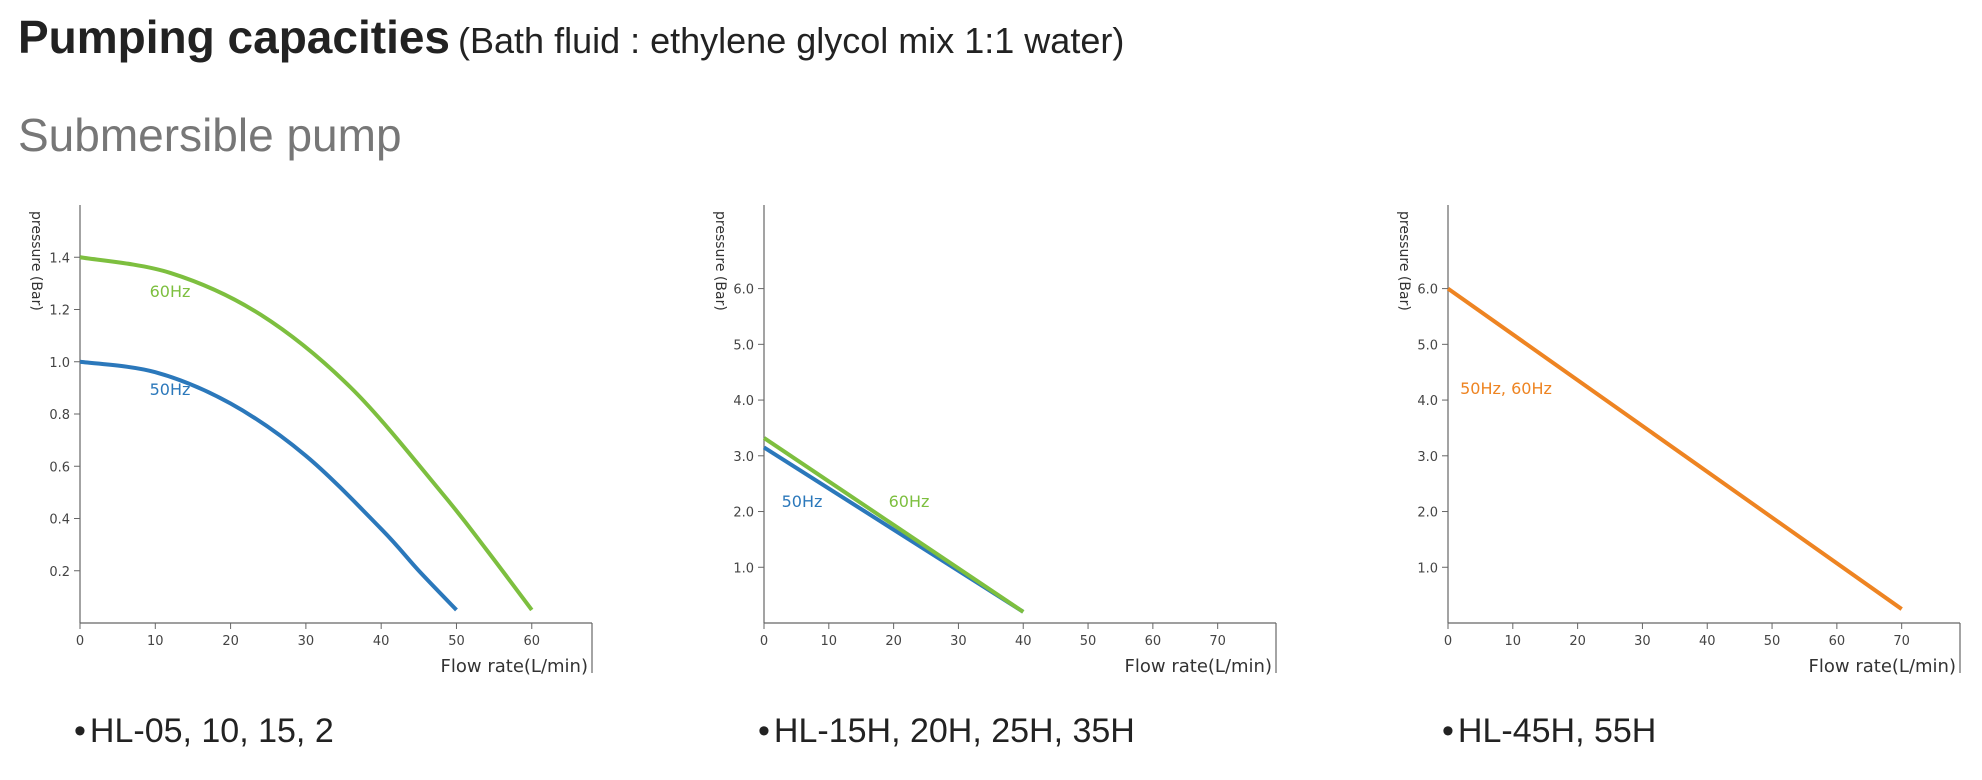 This screenshot has width=1982, height=780. Describe the element at coordinates (59, 467) in the screenshot. I see `y-tick-label: 0.6` at that location.